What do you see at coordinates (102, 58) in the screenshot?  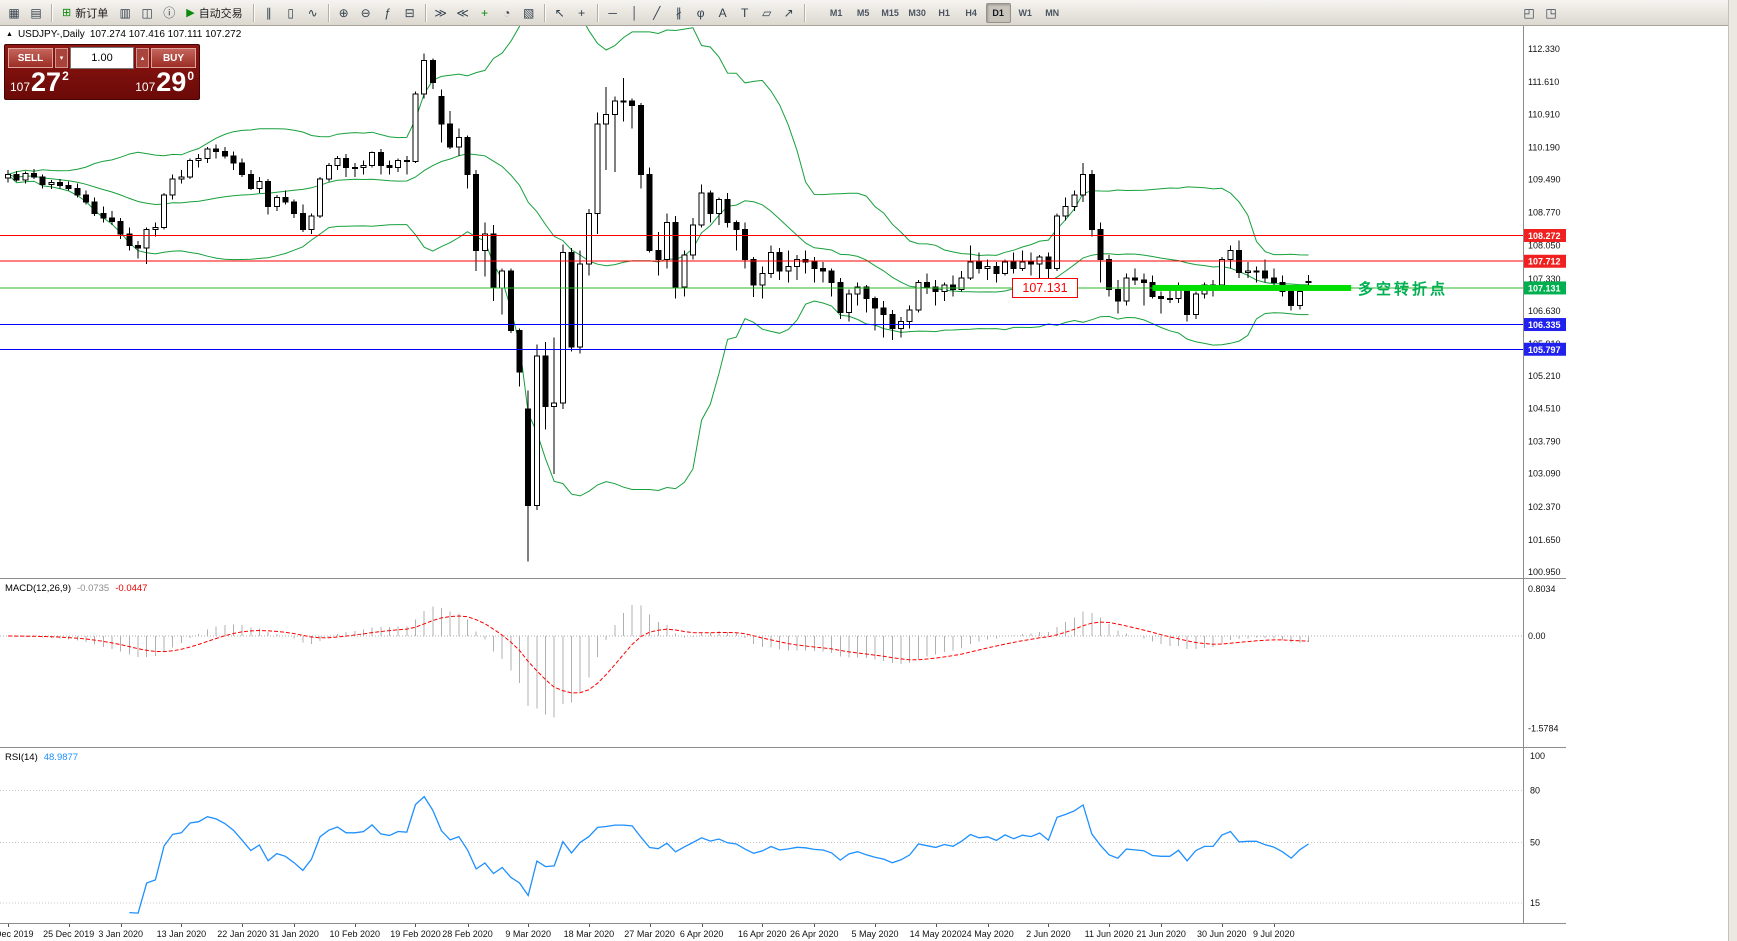 I see `volume-input` at bounding box center [102, 58].